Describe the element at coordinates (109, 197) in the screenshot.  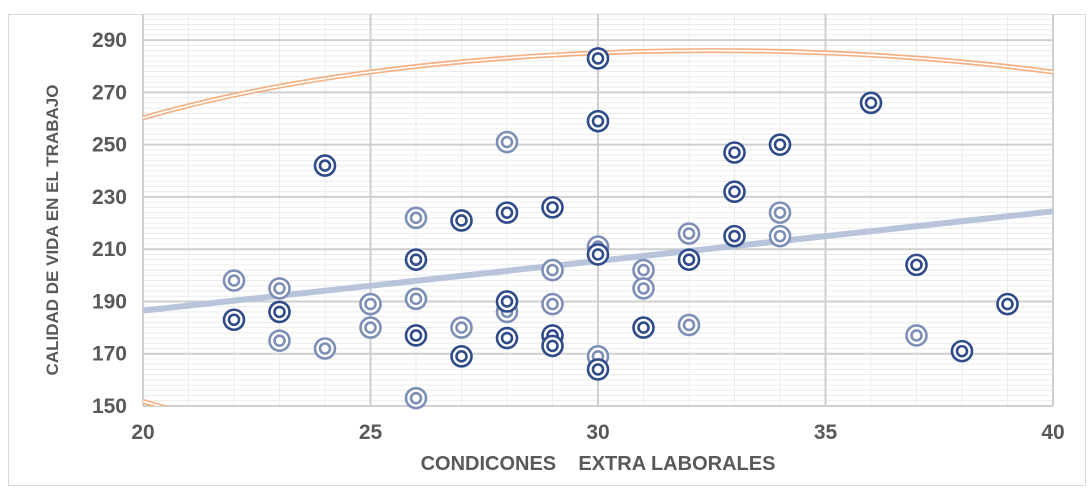
I see `y-tick-label: 230` at that location.